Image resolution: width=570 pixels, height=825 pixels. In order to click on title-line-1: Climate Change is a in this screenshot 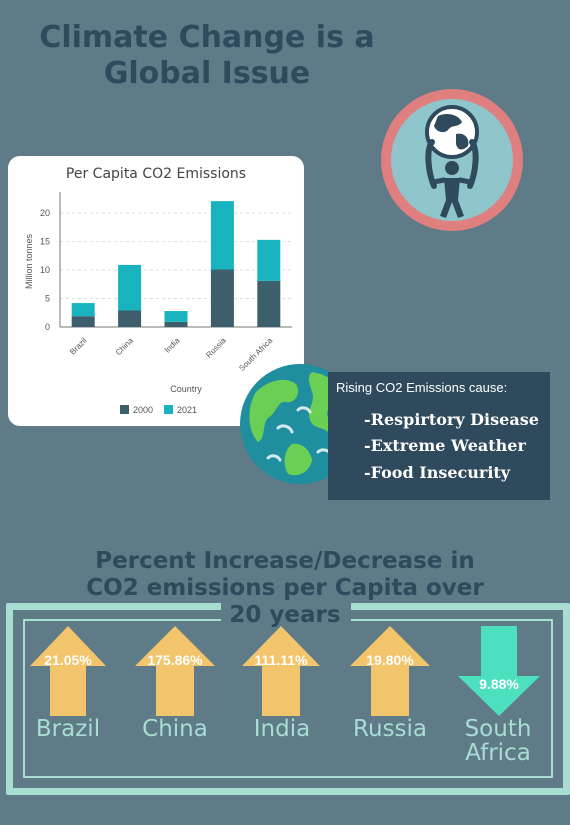, I will do `click(207, 37)`.